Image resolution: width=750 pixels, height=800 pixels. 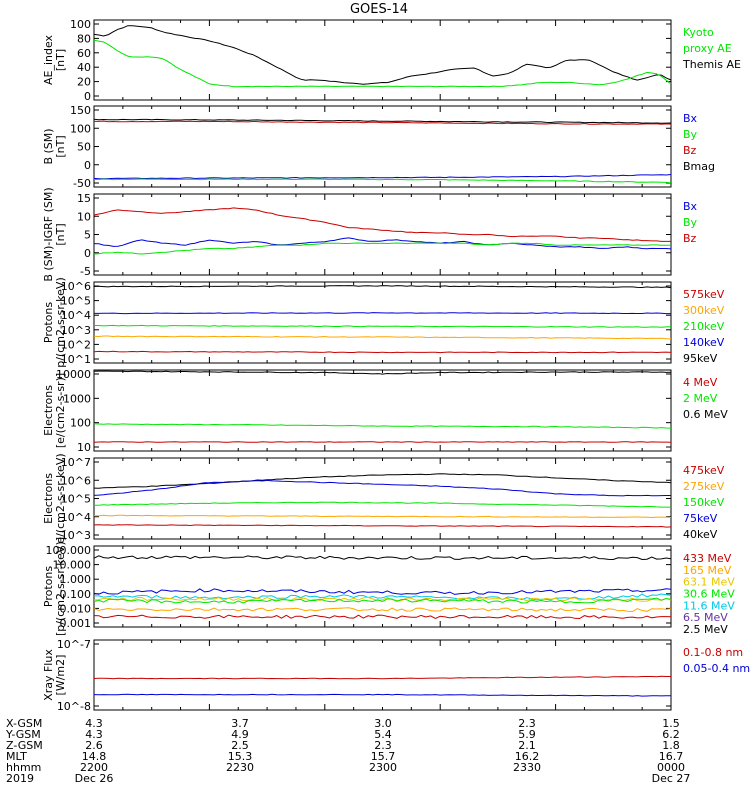 What do you see at coordinates (84, 216) in the screenshot?
I see `y-tick-label: 10` at bounding box center [84, 216].